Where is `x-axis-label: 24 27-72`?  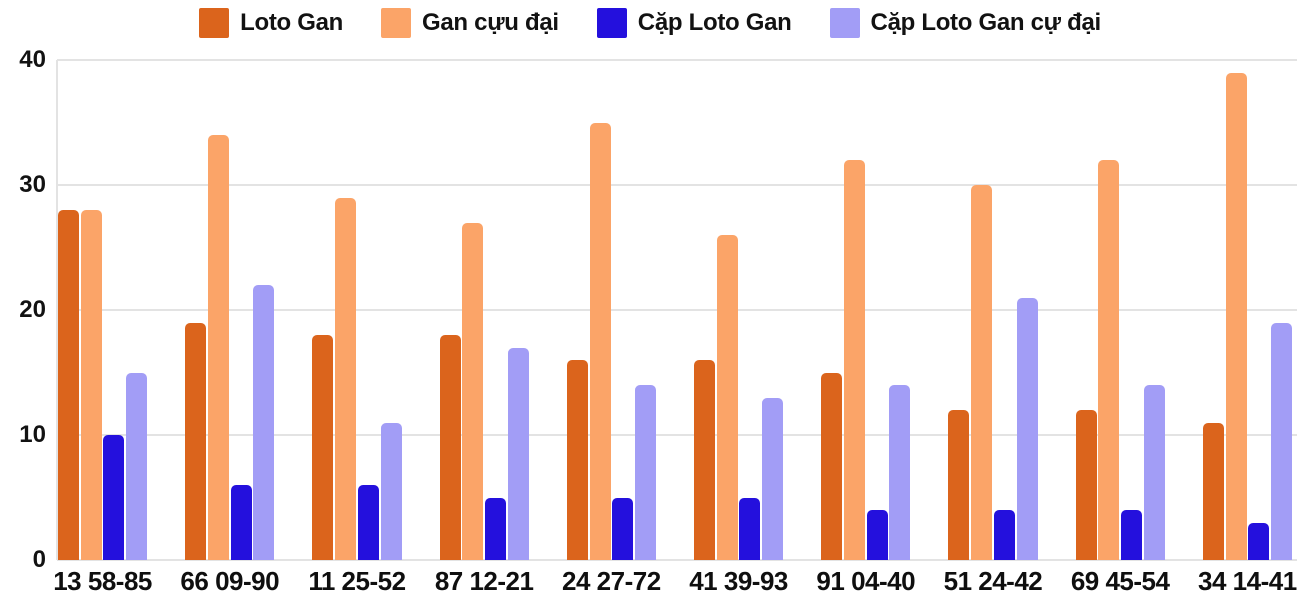
x-axis-label: 24 27-72 is located at coordinates (611, 581).